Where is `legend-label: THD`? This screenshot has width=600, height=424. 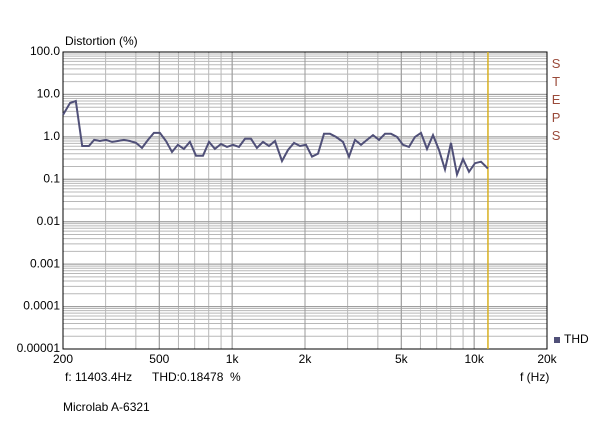 legend-label: THD is located at coordinates (576, 339).